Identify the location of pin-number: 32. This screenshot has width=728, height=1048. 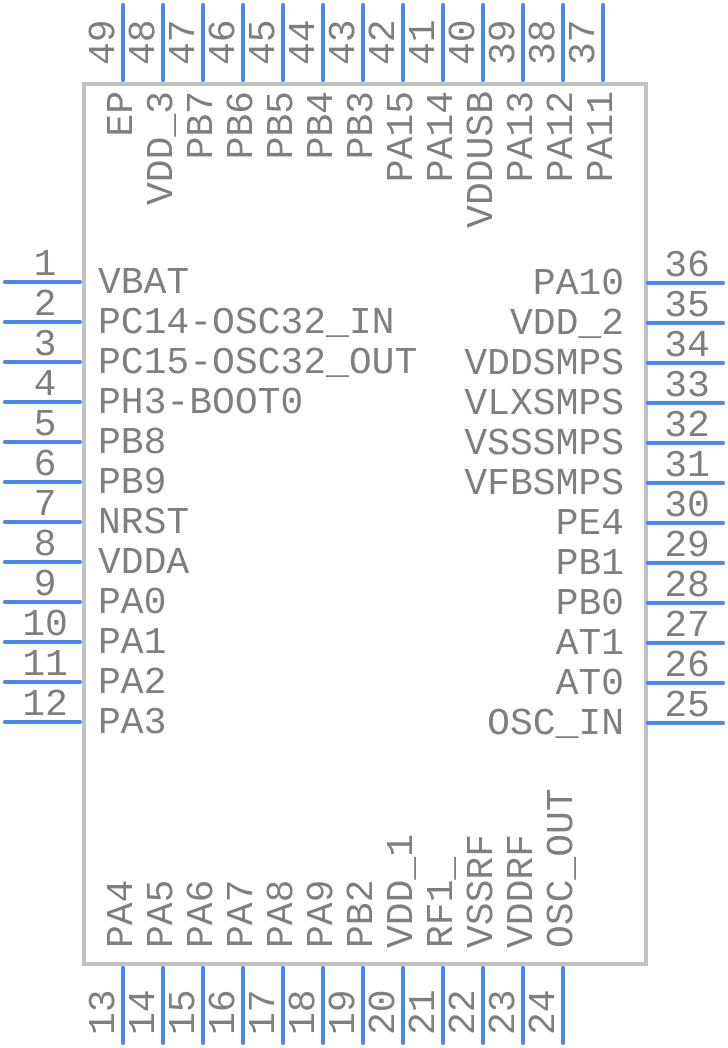
(687, 426).